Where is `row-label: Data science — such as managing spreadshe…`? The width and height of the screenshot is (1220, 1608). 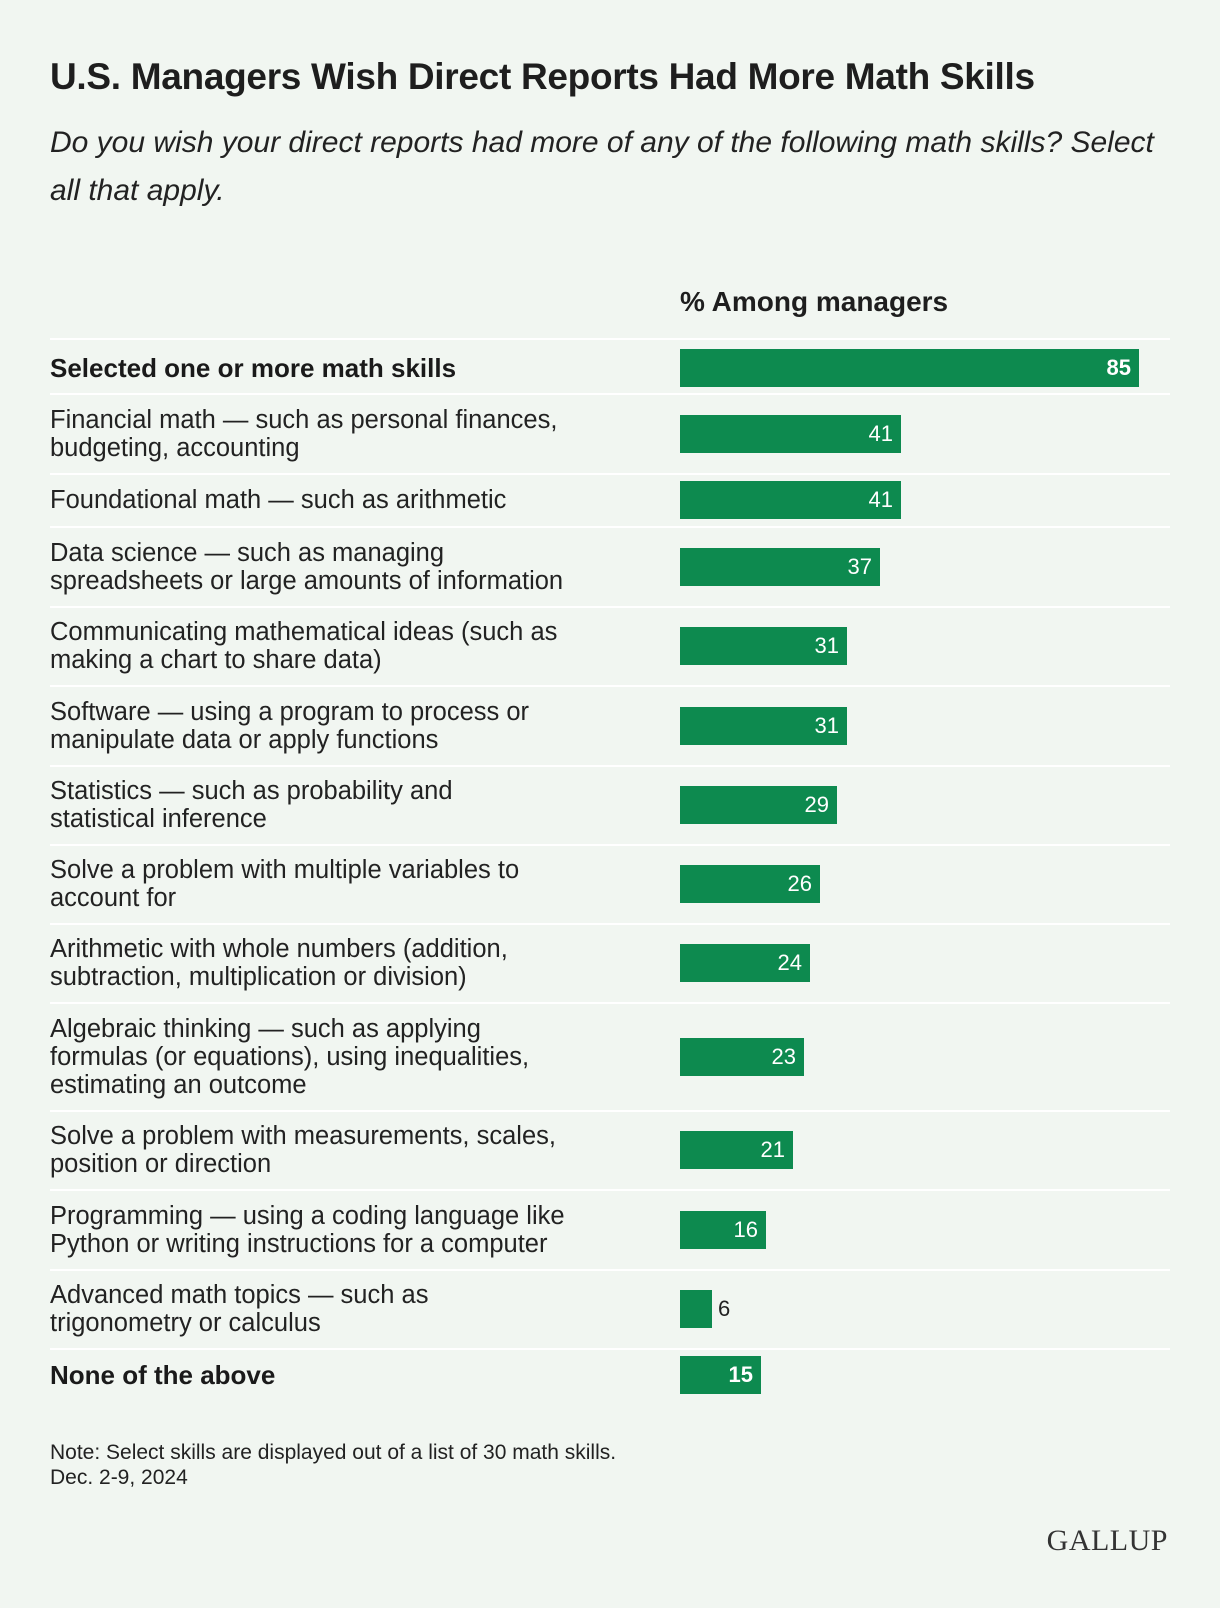 row-label: Data science — such as managing spreadshe… is located at coordinates (307, 566).